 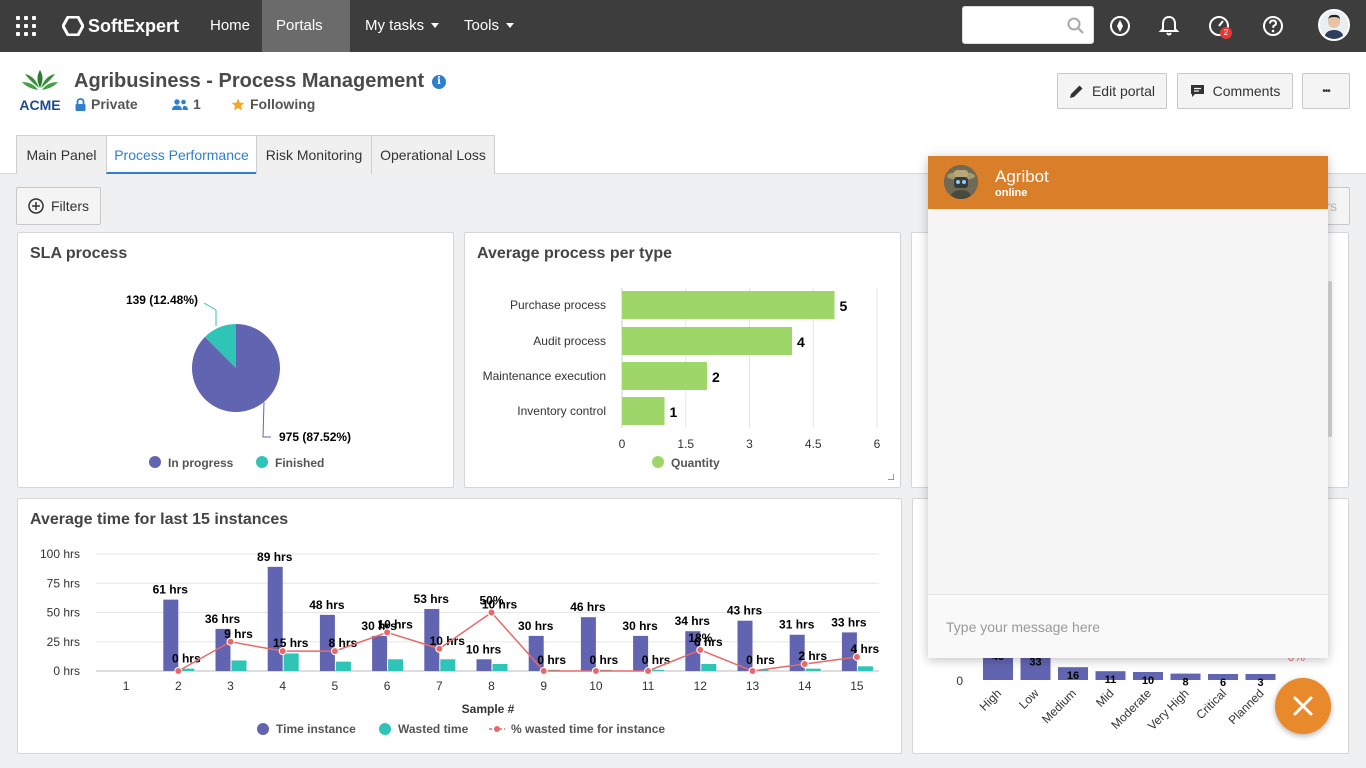 What do you see at coordinates (282, 686) in the screenshot?
I see `x-tick-label: 4` at bounding box center [282, 686].